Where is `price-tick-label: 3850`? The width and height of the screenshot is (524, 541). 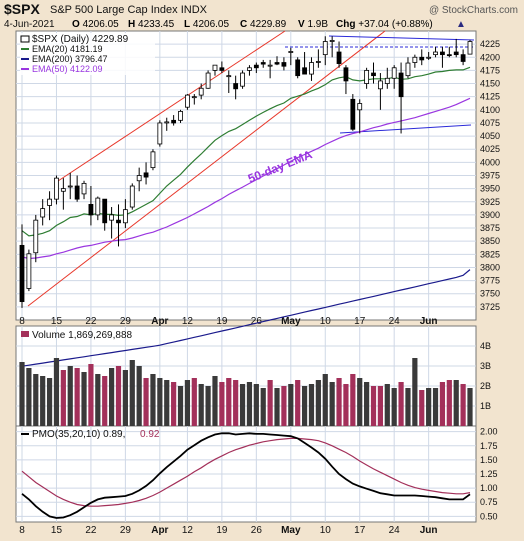 price-tick-label: 3850 is located at coordinates (490, 241).